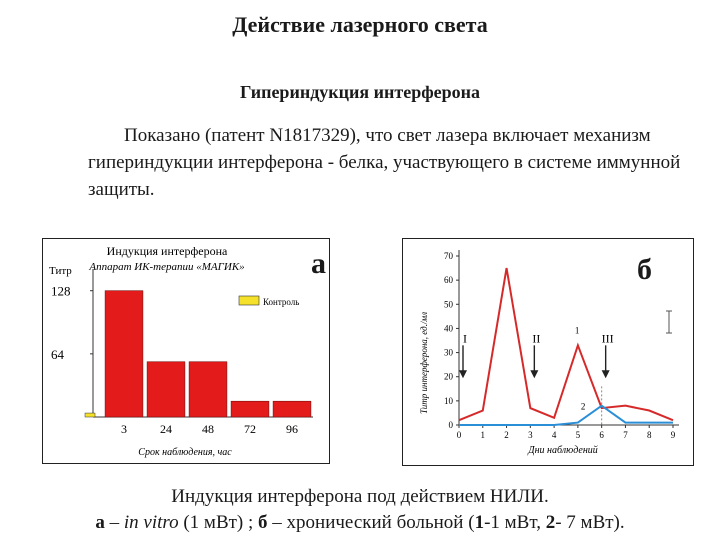 Image resolution: width=720 pixels, height=540 pixels. What do you see at coordinates (292, 429) in the screenshot?
I see `chart-a-x-tick-label: 96` at bounding box center [292, 429].